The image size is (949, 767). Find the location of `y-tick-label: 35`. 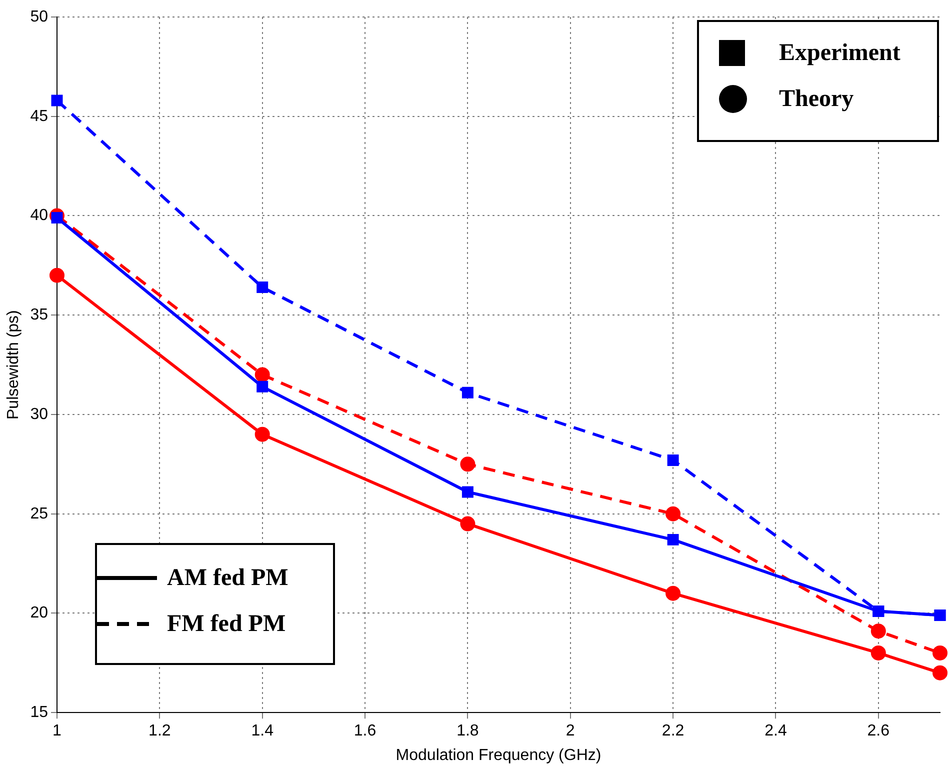

y-tick-label: 35 is located at coordinates (39, 315).